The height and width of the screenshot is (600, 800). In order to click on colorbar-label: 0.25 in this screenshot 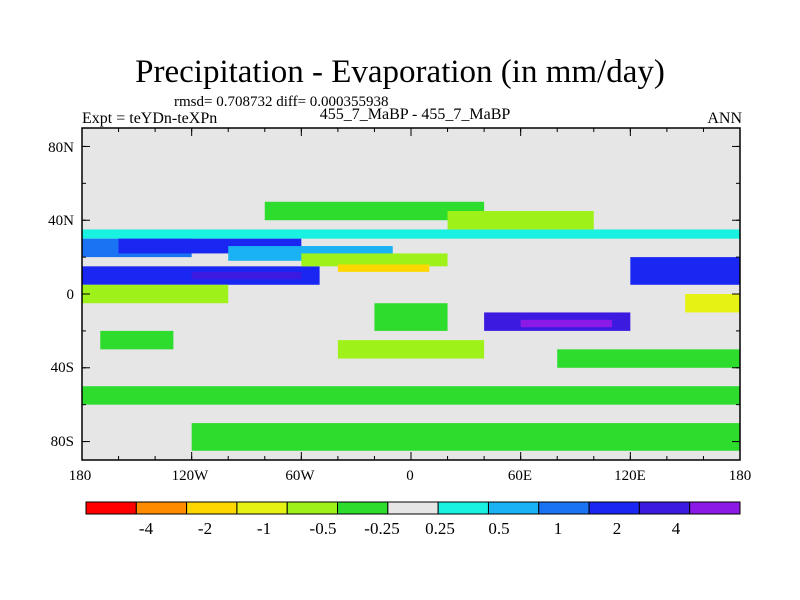, I will do `click(440, 528)`.